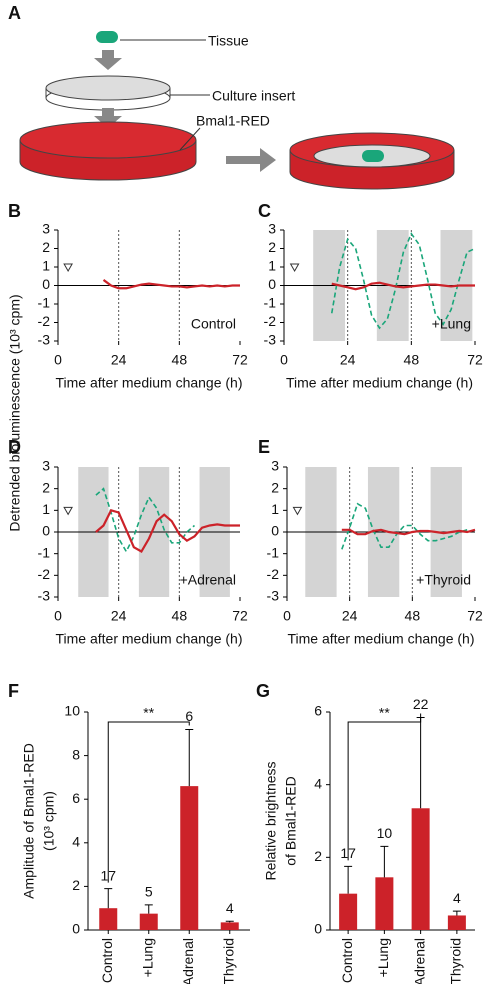 Image resolution: width=496 pixels, height=984 pixels. Describe the element at coordinates (228, 41) in the screenshot. I see `tissue-label: Tissue` at that location.